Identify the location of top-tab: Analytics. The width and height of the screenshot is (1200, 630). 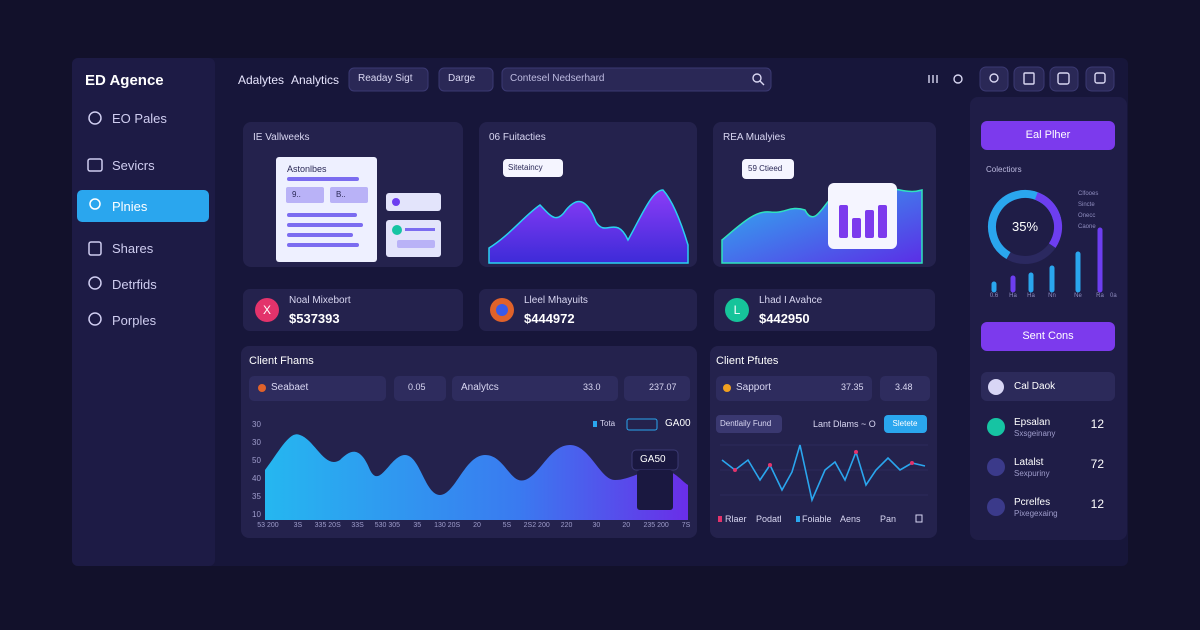
(315, 80).